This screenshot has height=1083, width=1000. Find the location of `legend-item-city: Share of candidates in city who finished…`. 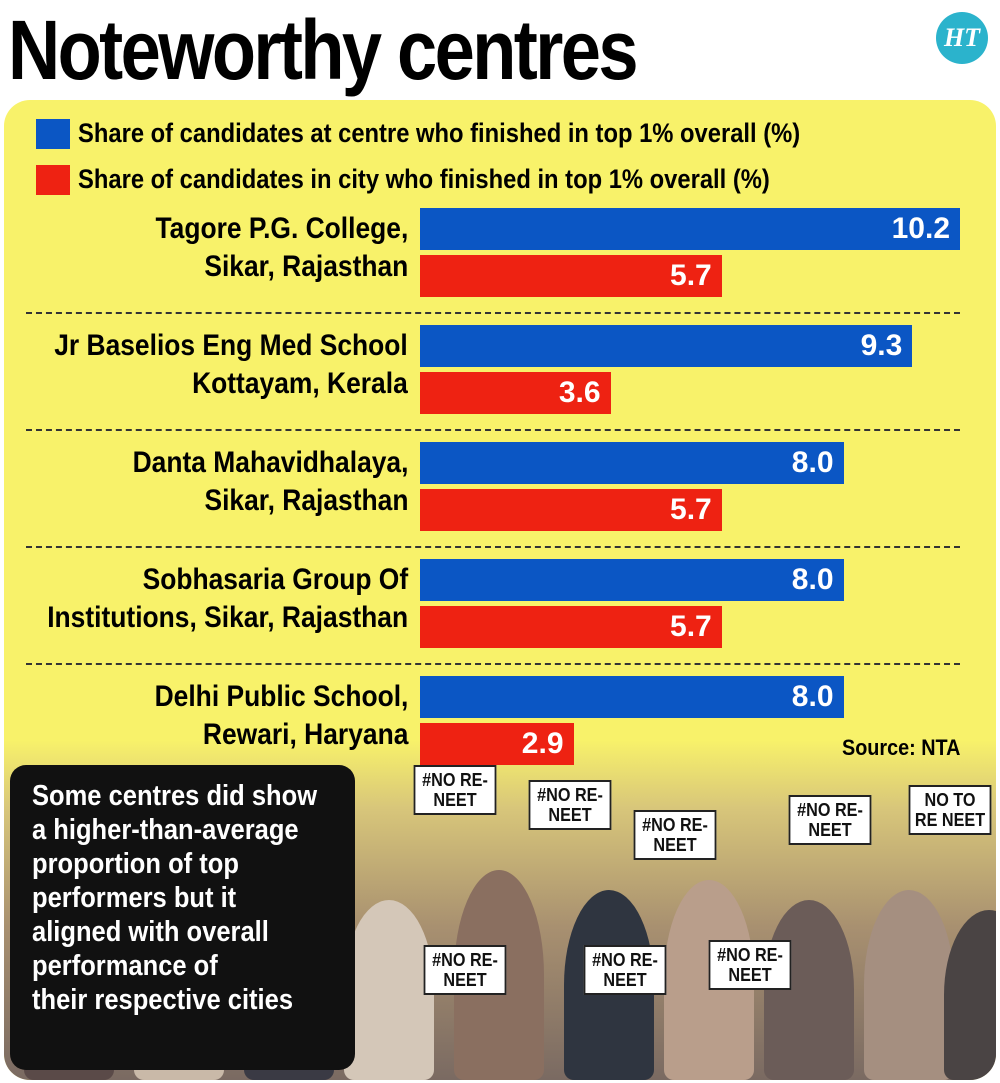

legend-item-city: Share of candidates in city who finished… is located at coordinates (450, 179).